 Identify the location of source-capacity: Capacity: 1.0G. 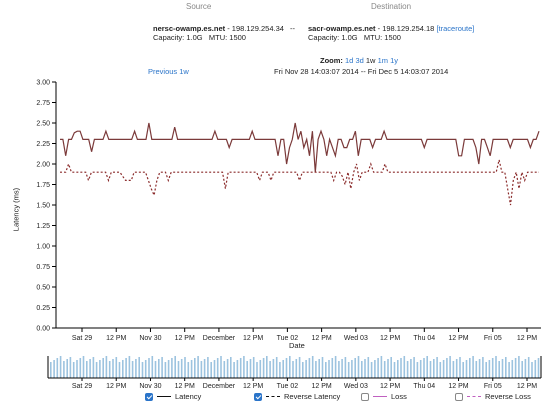
(178, 37).